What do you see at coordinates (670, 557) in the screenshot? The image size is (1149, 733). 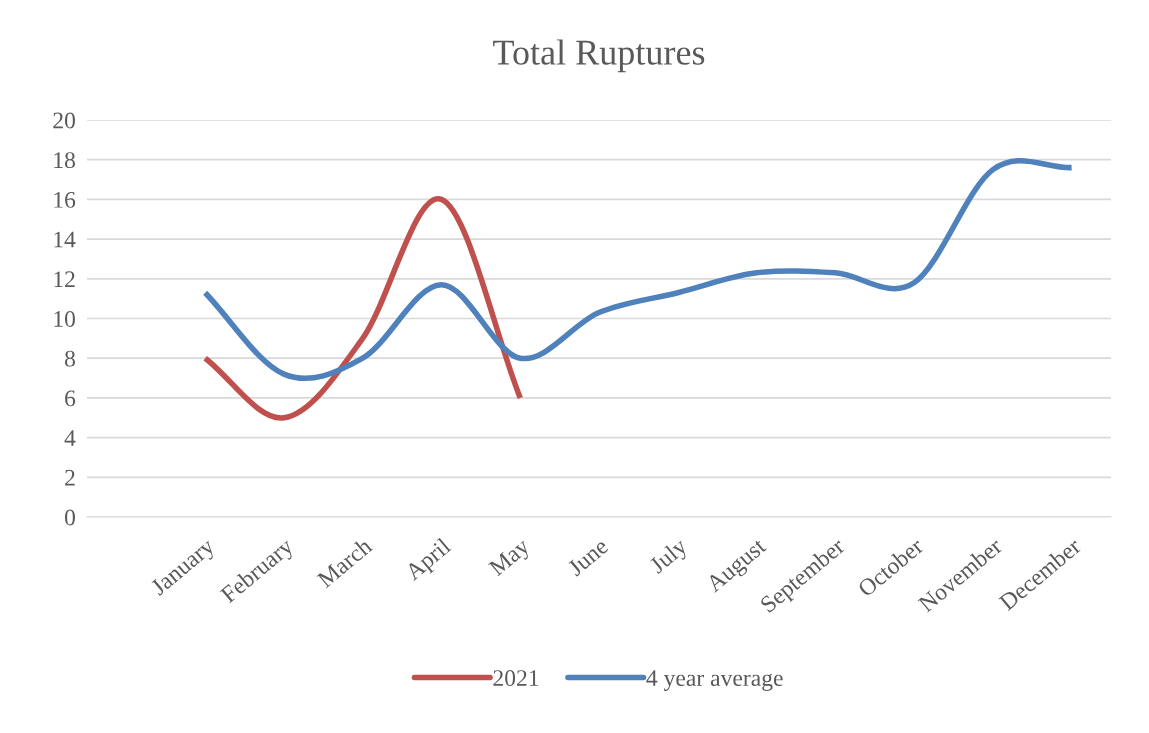 I see `x-tick-label: July` at bounding box center [670, 557].